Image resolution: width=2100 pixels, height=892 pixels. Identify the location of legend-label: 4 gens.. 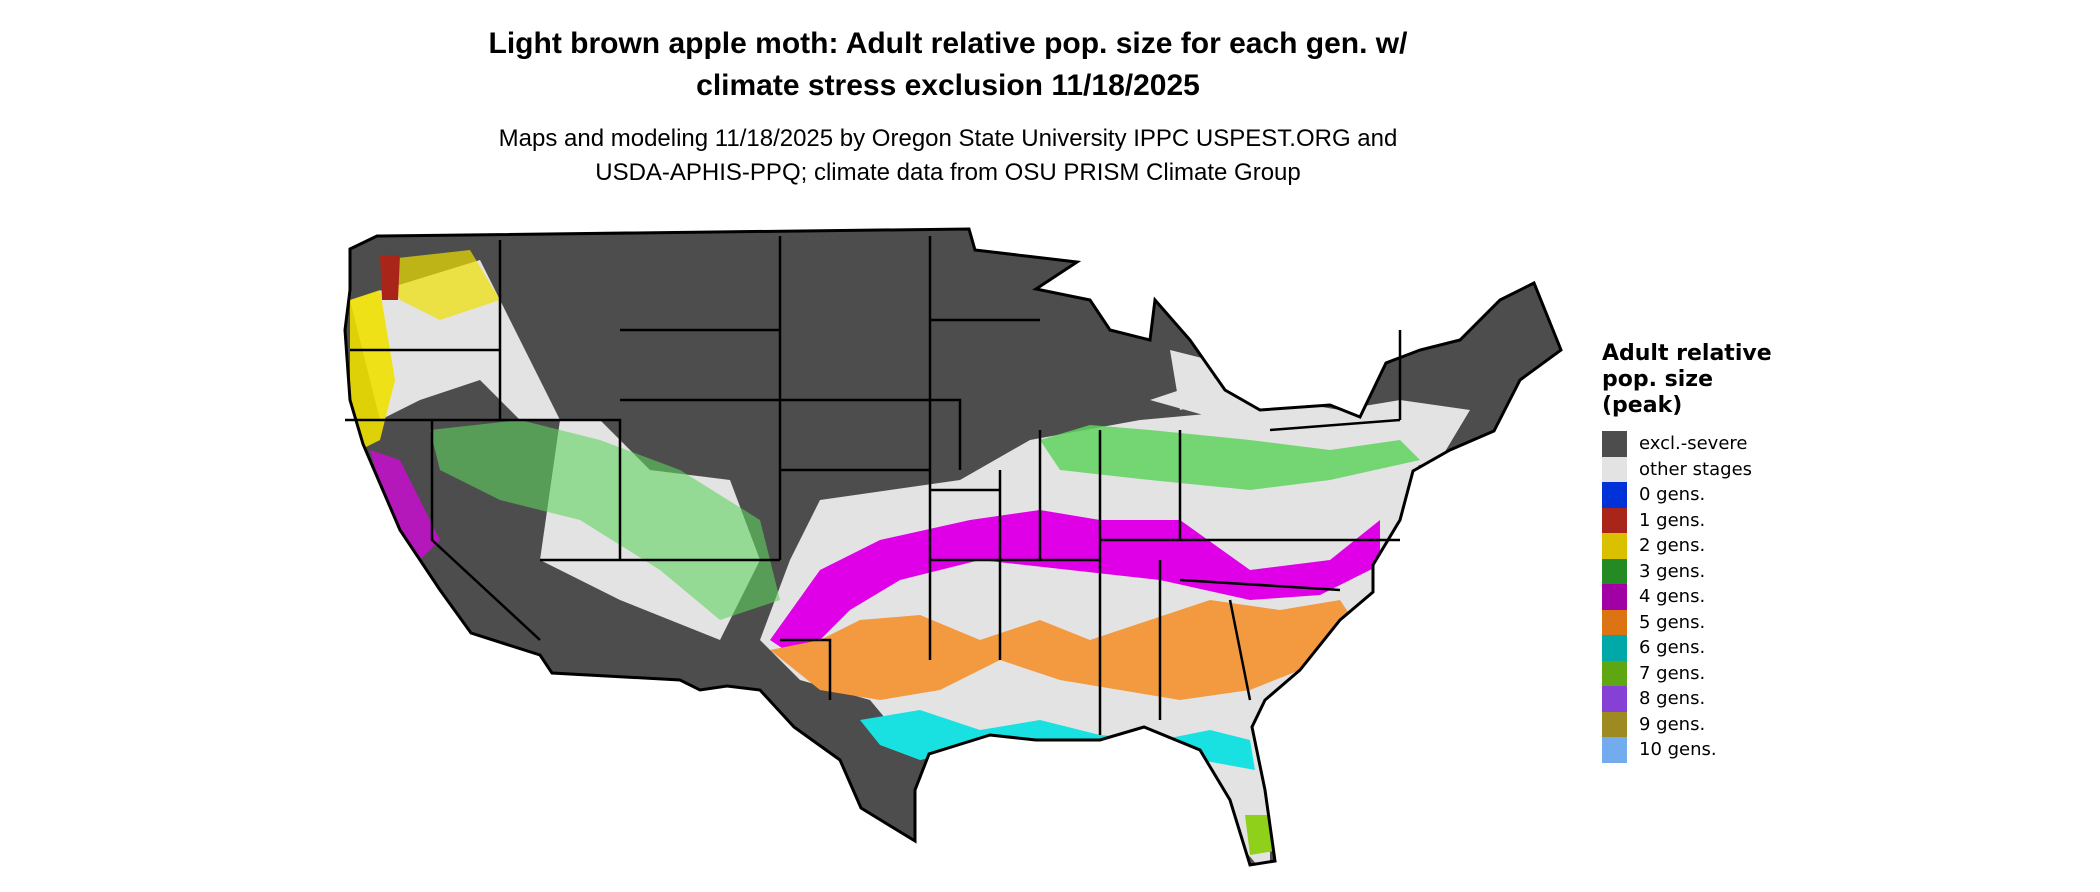
(1672, 597).